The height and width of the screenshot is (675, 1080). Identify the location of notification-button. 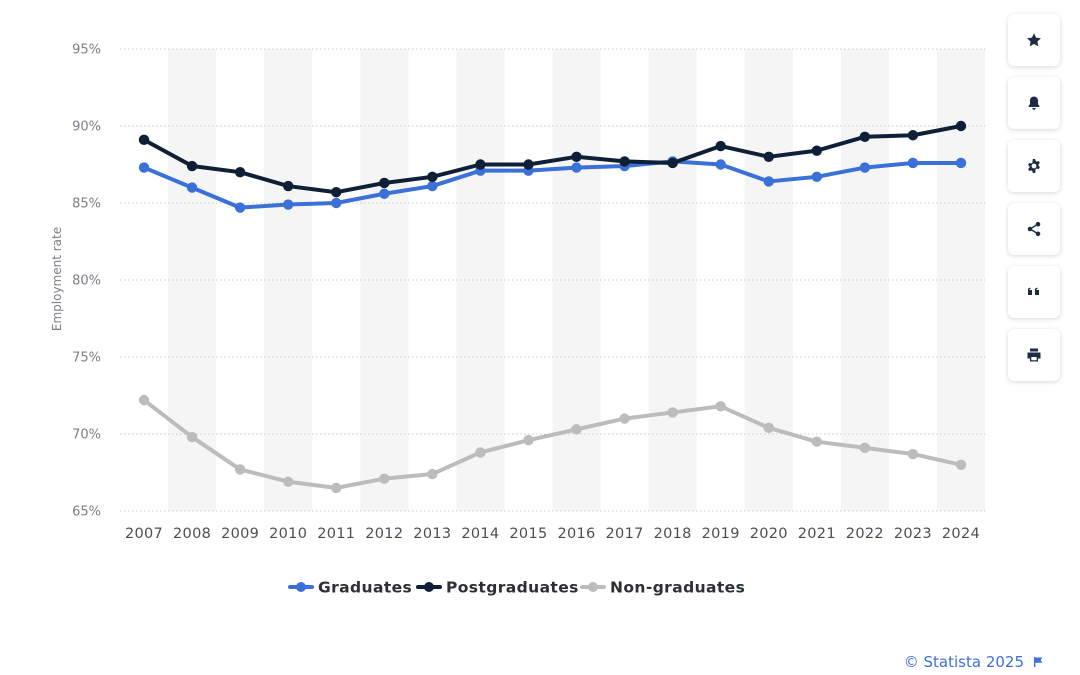
(1034, 103).